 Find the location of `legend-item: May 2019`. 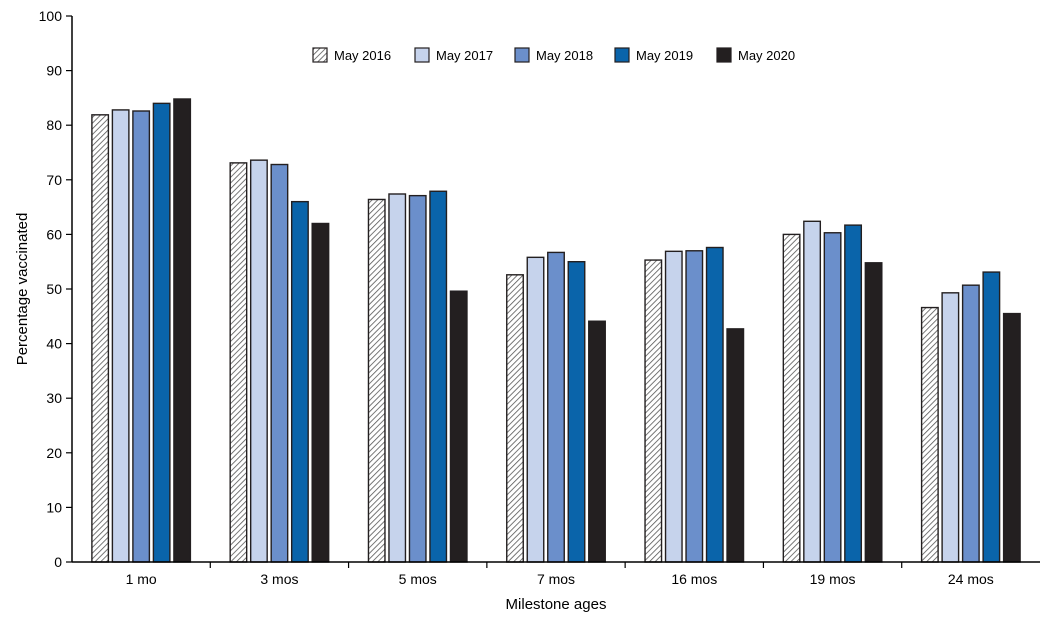

legend-item: May 2019 is located at coordinates (653, 55).